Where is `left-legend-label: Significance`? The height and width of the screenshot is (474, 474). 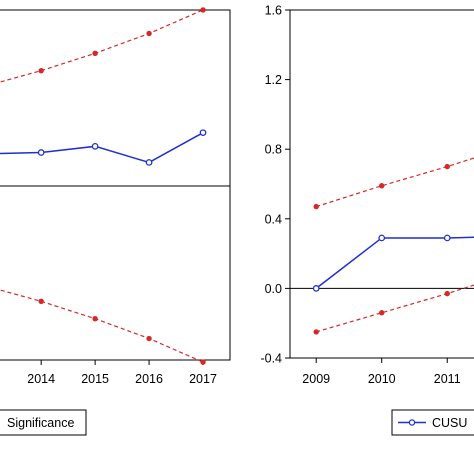 left-legend-label: Significance is located at coordinates (40, 423).